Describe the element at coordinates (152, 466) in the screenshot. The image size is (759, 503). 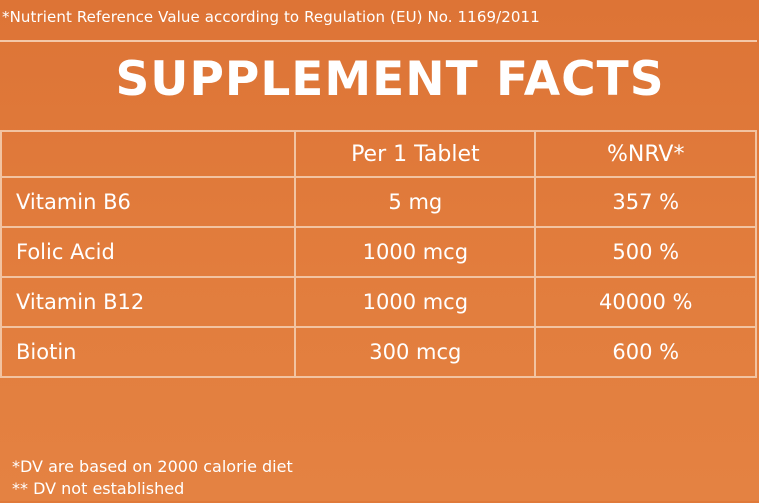
I see `footnote-dv-basis: *DV are based on 2000 calorie diet` at that location.